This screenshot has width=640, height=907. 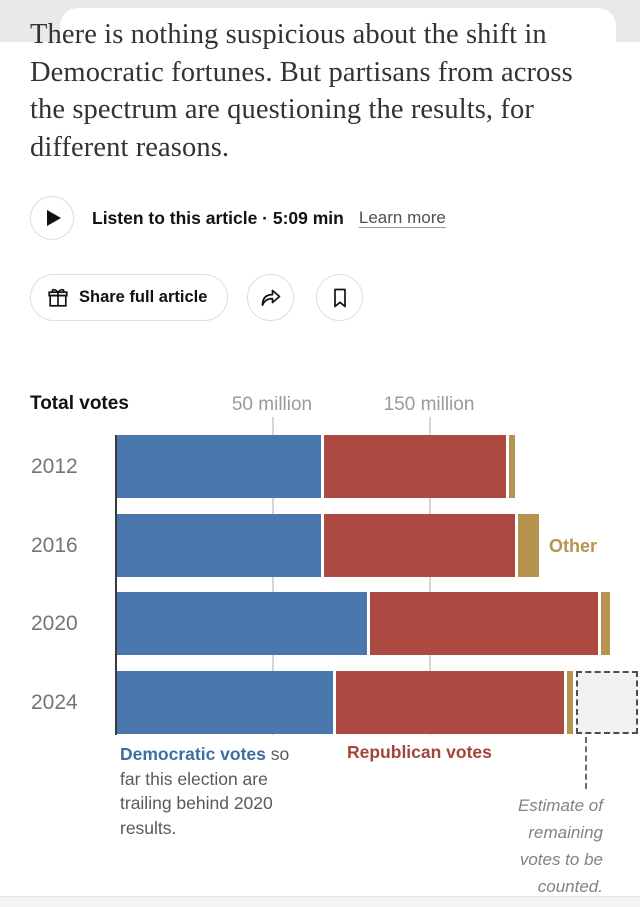 I want to click on bookmark-button, so click(x=340, y=297).